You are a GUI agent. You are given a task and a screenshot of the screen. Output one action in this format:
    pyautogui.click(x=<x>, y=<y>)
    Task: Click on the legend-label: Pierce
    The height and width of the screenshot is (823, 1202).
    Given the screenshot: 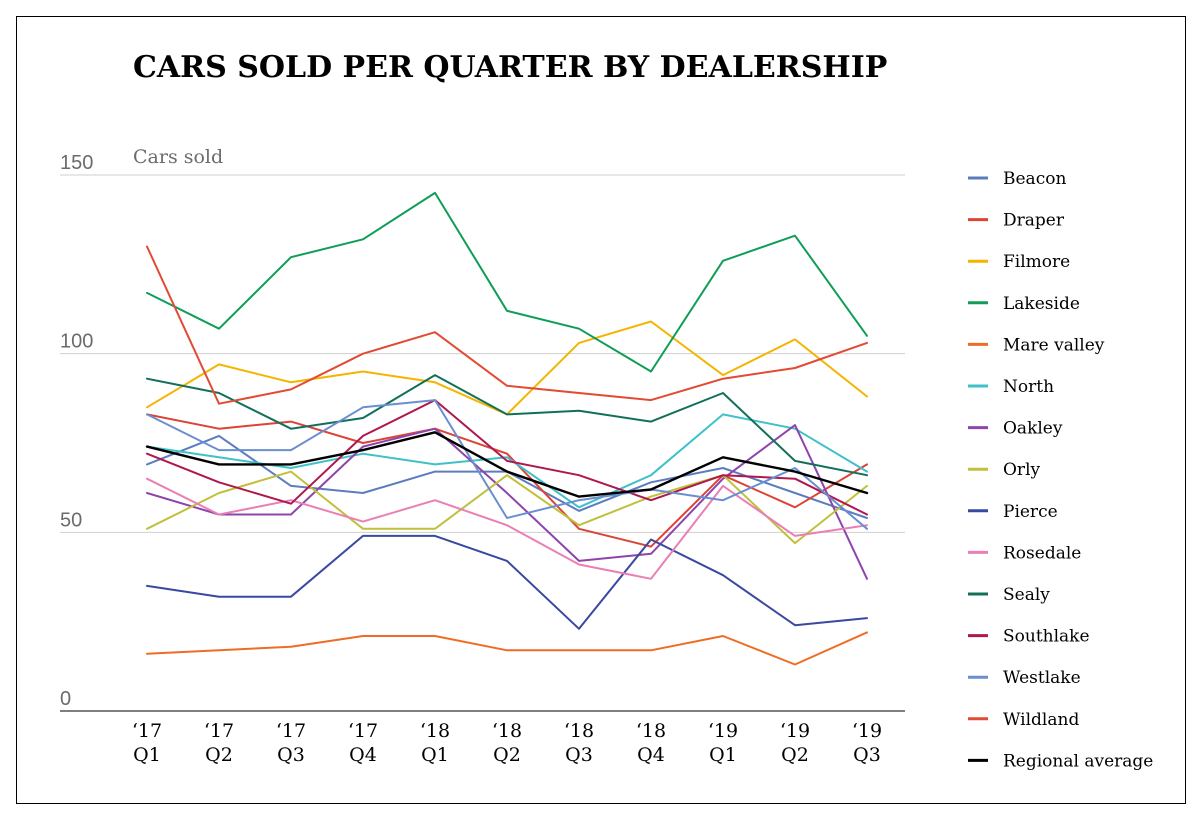 What is the action you would take?
    pyautogui.click(x=1030, y=512)
    